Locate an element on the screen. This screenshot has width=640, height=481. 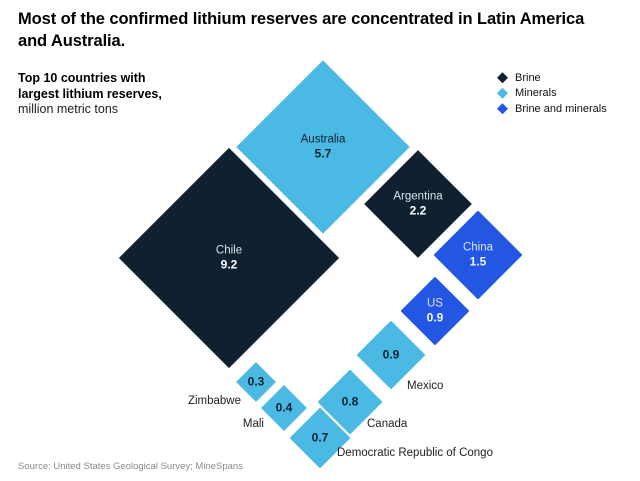
diamond-label-democratic-republic-of-congo: 0.7 is located at coordinates (320, 438).